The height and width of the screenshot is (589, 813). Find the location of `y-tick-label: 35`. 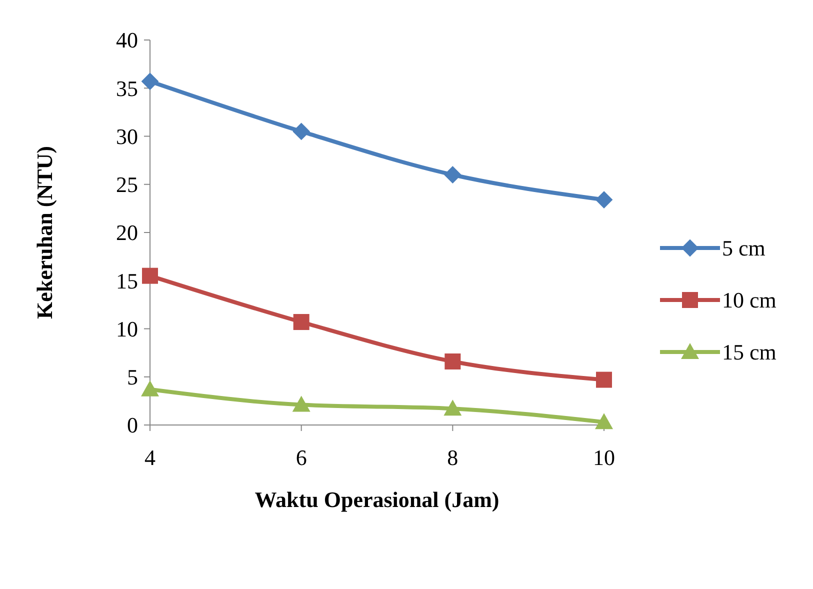

y-tick-label: 35 is located at coordinates (127, 88).